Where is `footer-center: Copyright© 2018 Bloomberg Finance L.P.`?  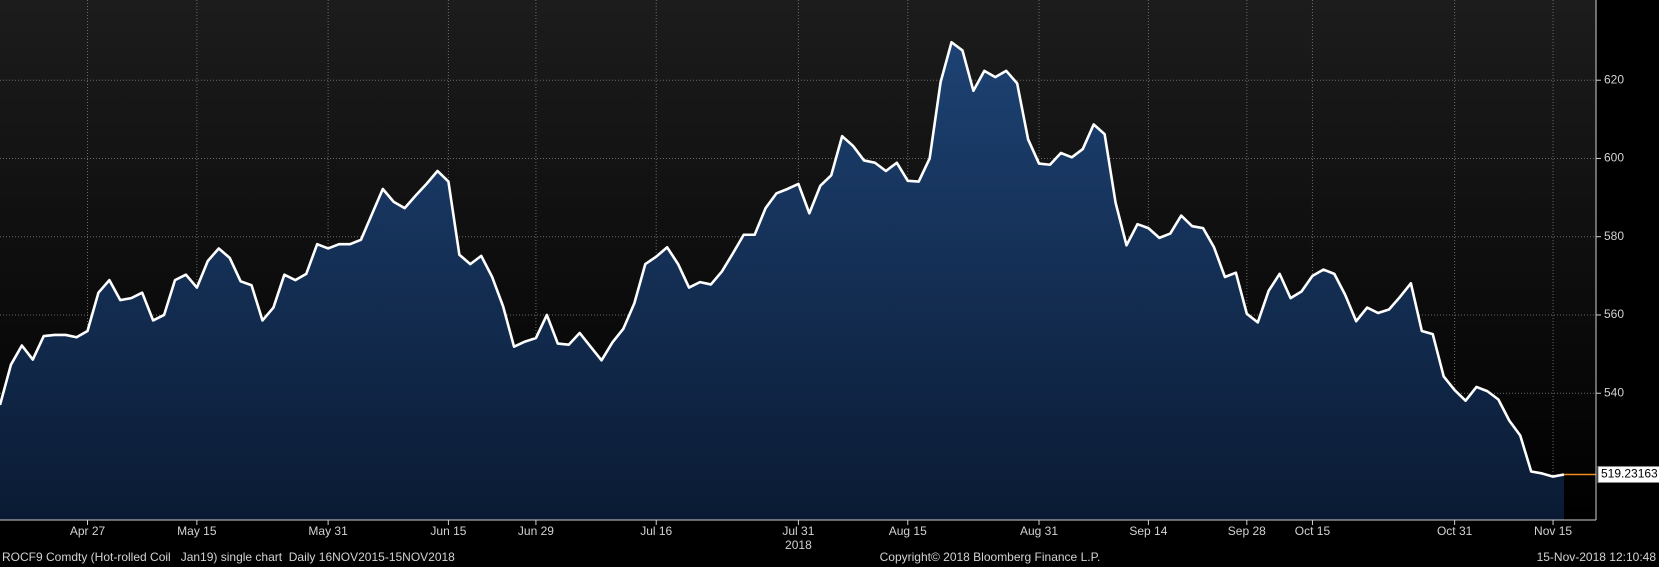 footer-center: Copyright© 2018 Bloomberg Finance L.P. is located at coordinates (990, 557).